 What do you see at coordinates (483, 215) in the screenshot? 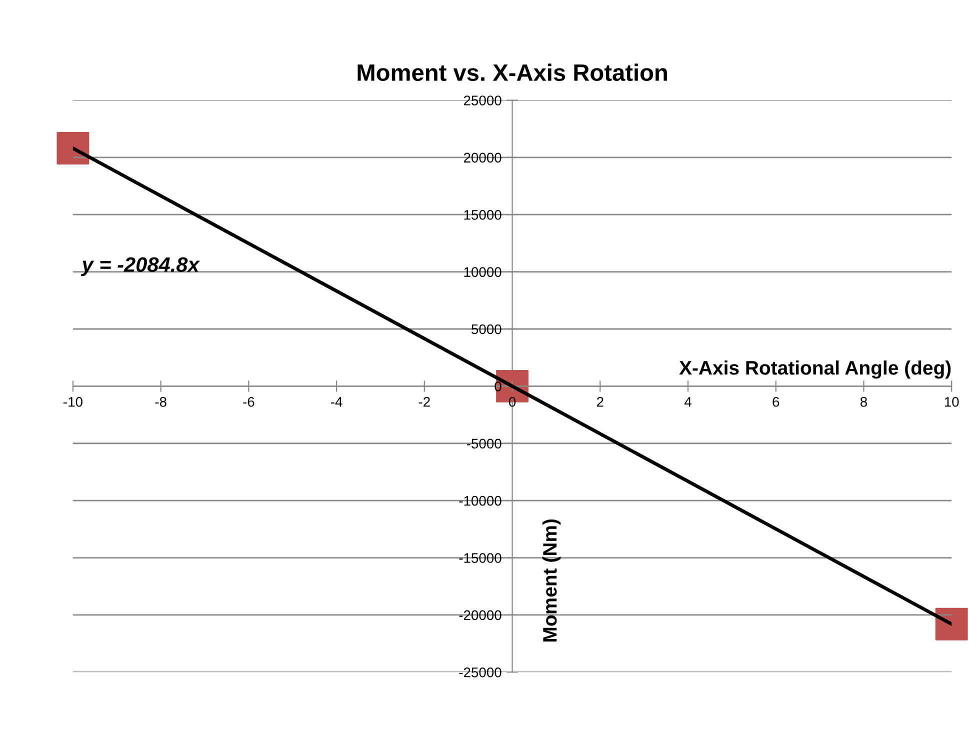
I see `y-tick-label: 15000` at bounding box center [483, 215].